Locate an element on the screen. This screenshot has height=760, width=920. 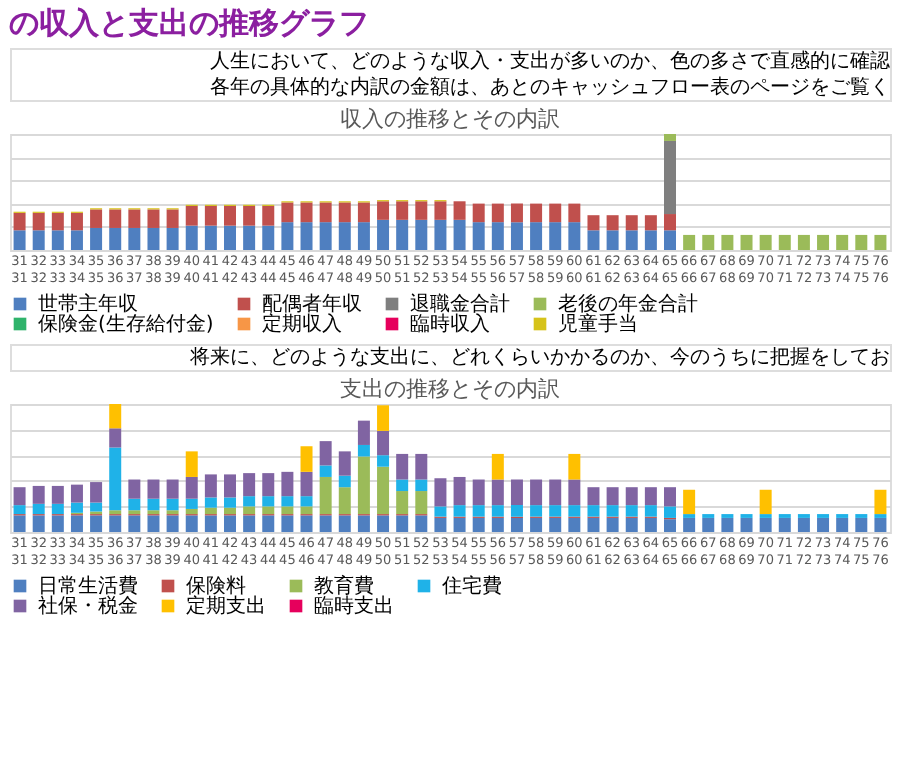
legend-label: 臨時収入 is located at coordinates (450, 324).